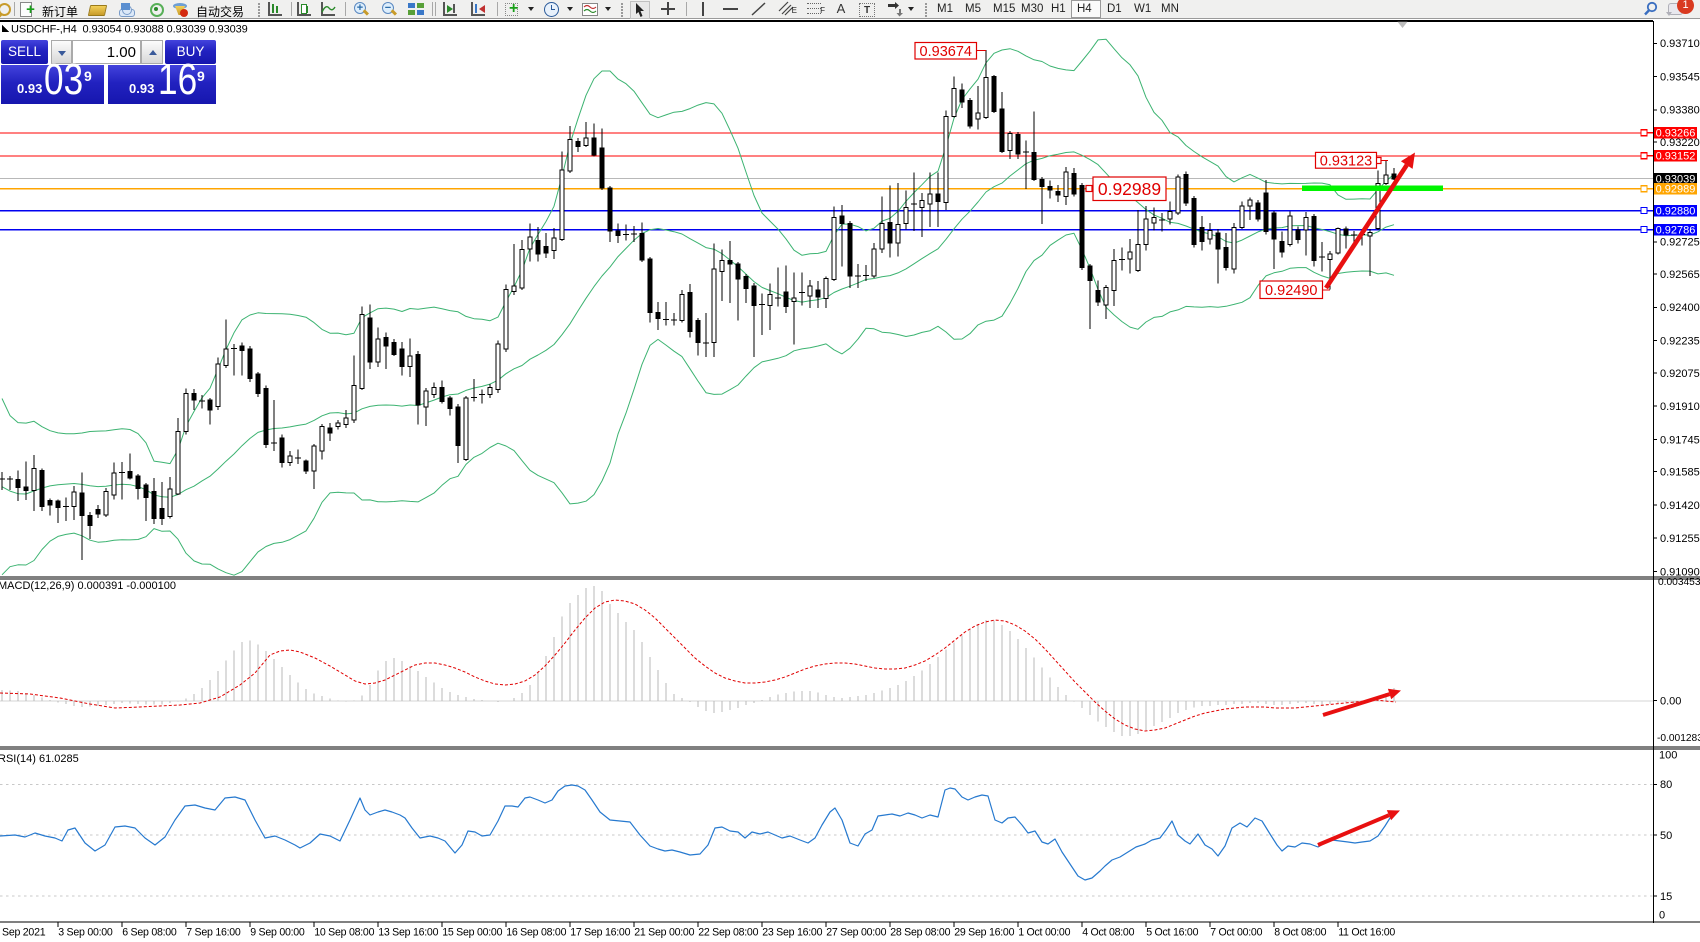 Image resolution: width=1700 pixels, height=942 pixels. What do you see at coordinates (728, 933) in the screenshot?
I see `svg-text: 22 Sep 08:00` at bounding box center [728, 933].